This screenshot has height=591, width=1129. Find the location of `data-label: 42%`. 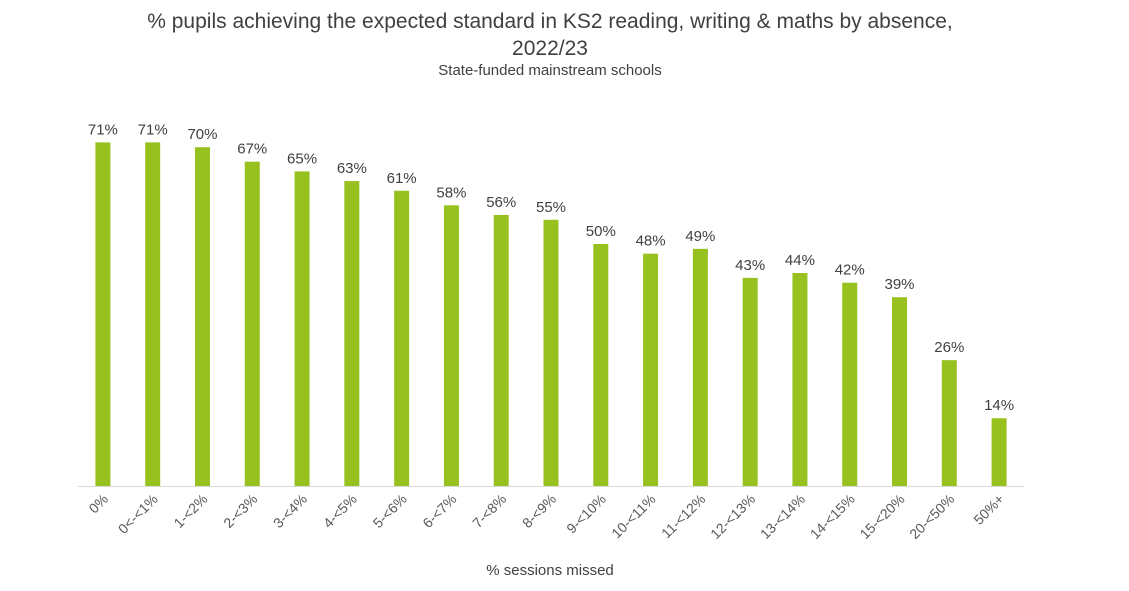

data-label: 42% is located at coordinates (850, 270).